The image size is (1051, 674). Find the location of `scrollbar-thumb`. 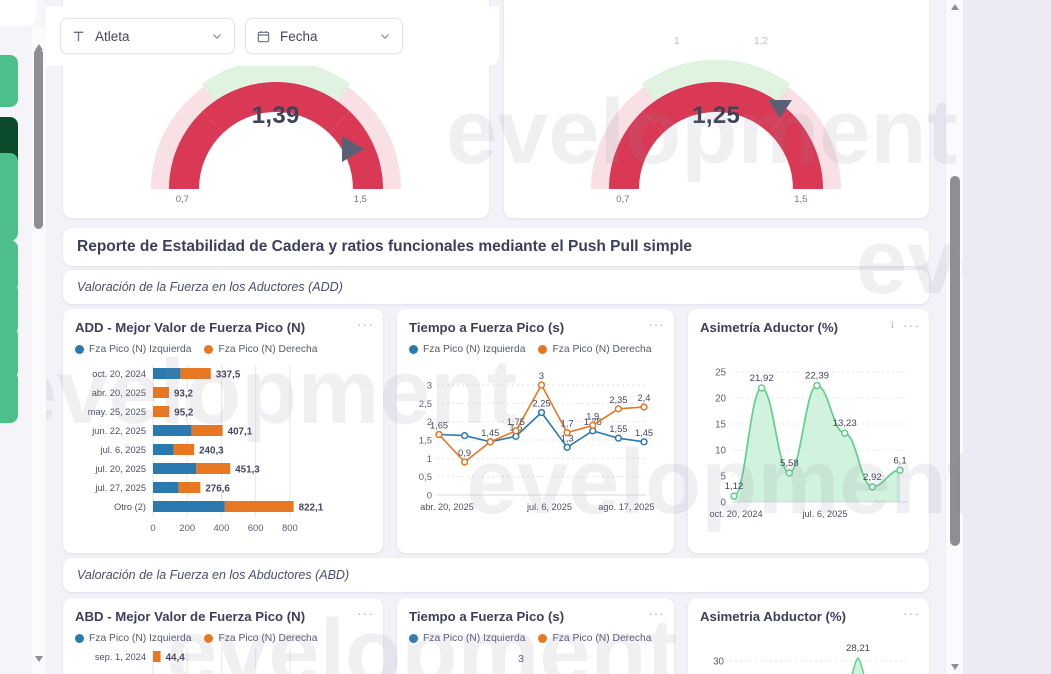

scrollbar-thumb is located at coordinates (38, 139).